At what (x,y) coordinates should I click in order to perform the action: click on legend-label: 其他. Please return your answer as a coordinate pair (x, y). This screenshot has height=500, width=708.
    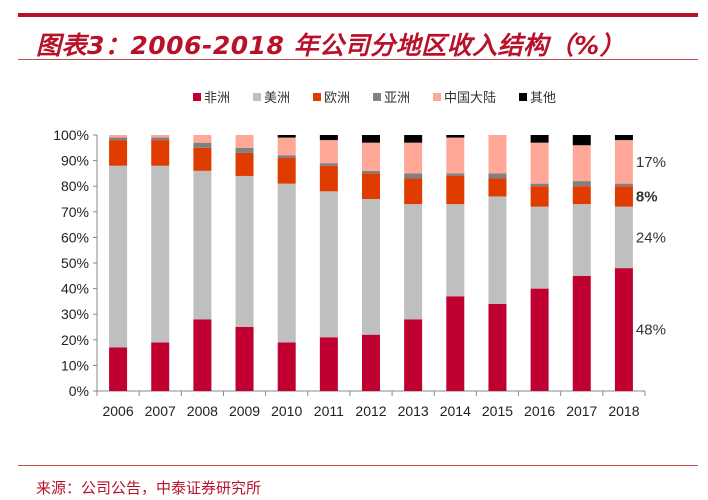
    Looking at the image, I should click on (543, 98).